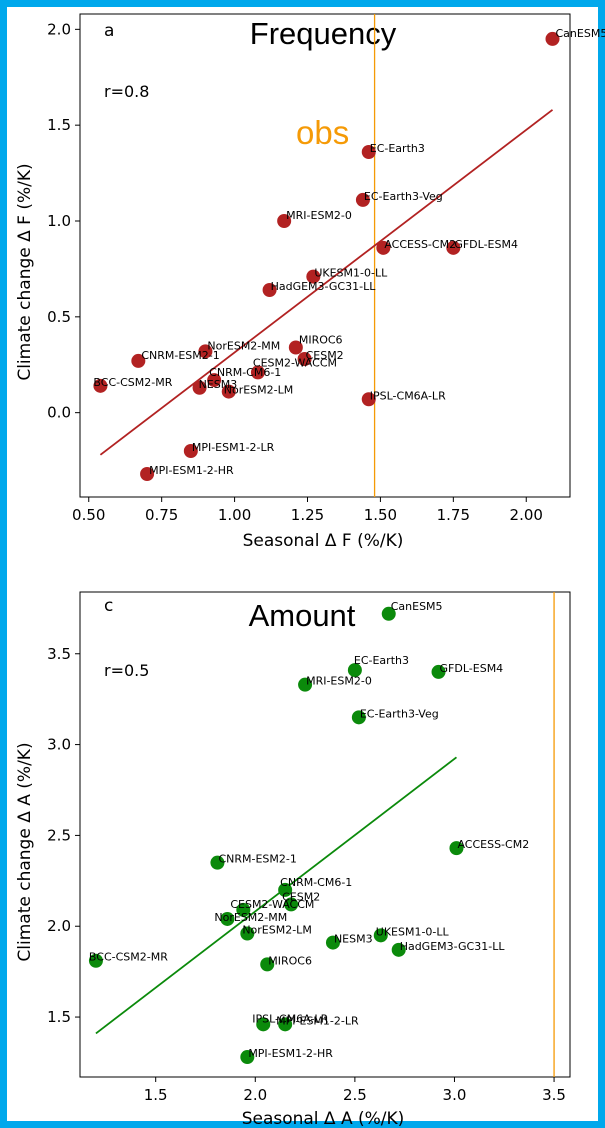  What do you see at coordinates (233, 447) in the screenshot?
I see `model-label: MPI-ESM1-2-LR` at bounding box center [233, 447].